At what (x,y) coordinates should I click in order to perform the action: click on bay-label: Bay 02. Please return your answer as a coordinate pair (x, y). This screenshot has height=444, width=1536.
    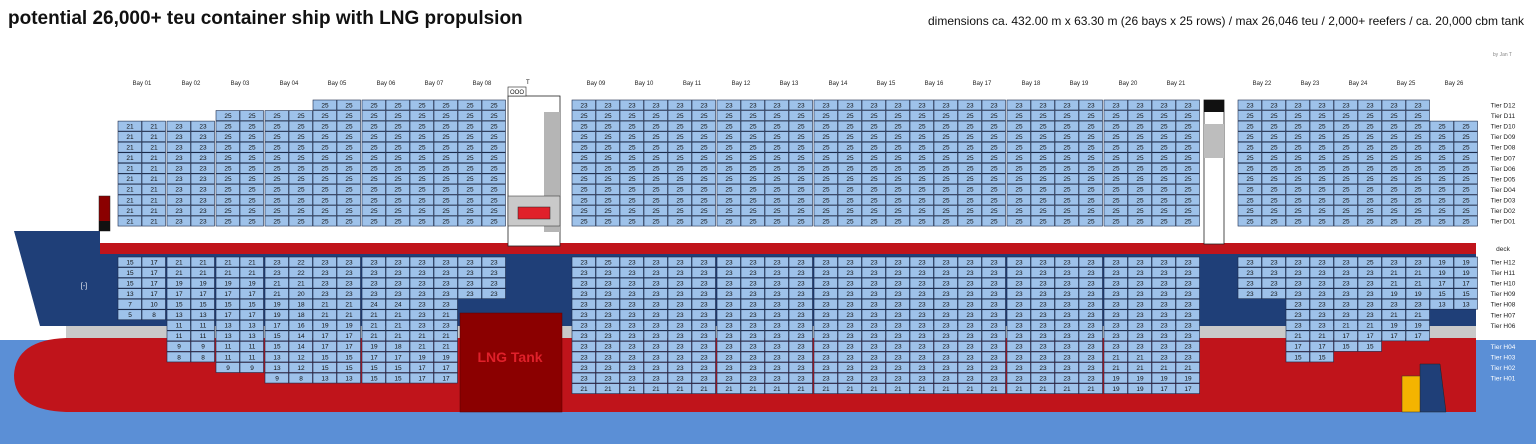
    Looking at the image, I should click on (191, 84).